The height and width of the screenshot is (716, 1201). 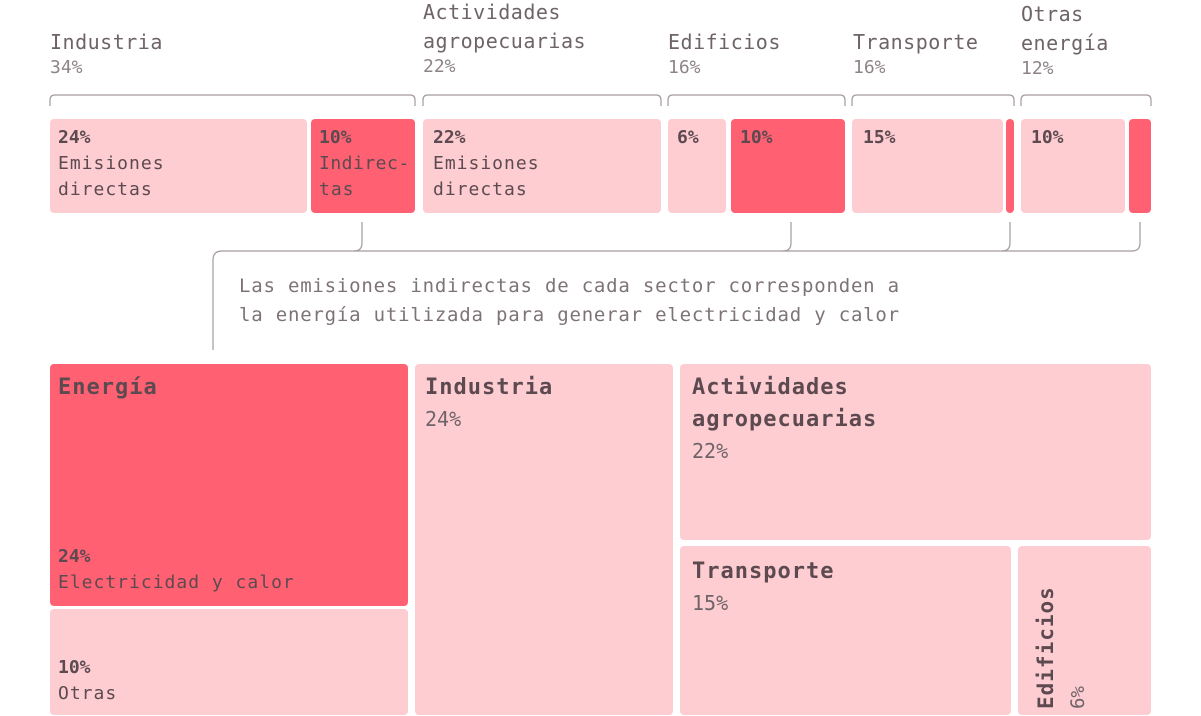 I want to click on treemap-title: Energía, so click(x=108, y=387).